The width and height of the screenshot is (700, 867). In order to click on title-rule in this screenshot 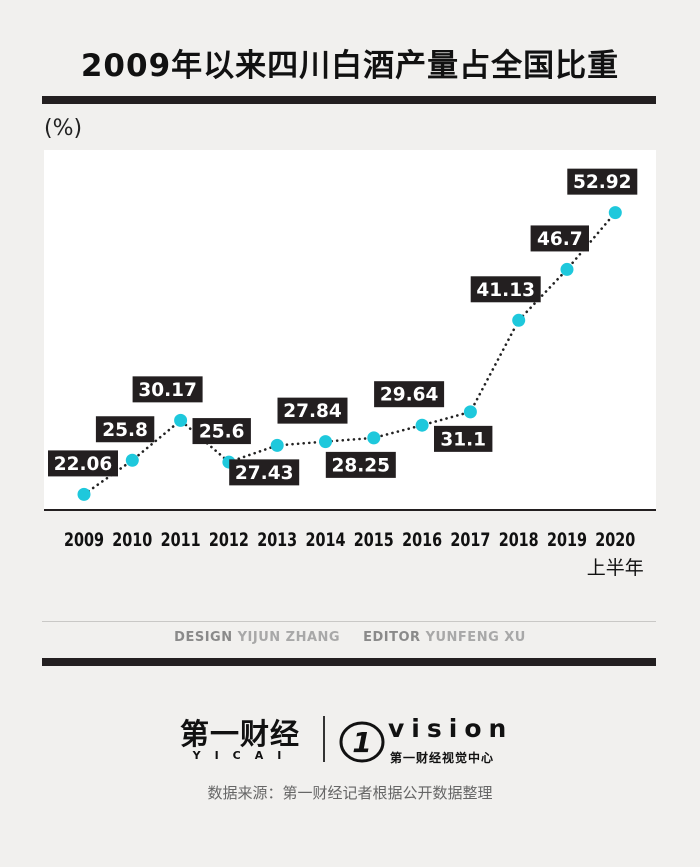, I will do `click(349, 100)`.